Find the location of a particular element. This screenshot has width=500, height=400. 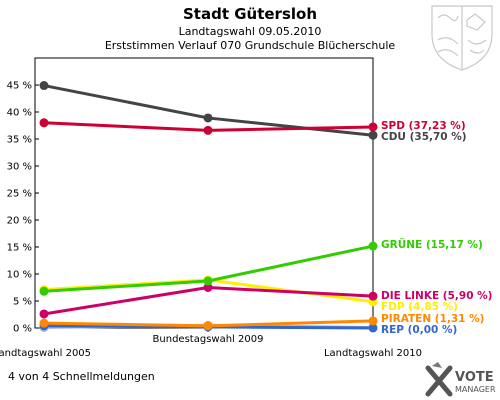

logo-text: VOTE is located at coordinates (474, 377).